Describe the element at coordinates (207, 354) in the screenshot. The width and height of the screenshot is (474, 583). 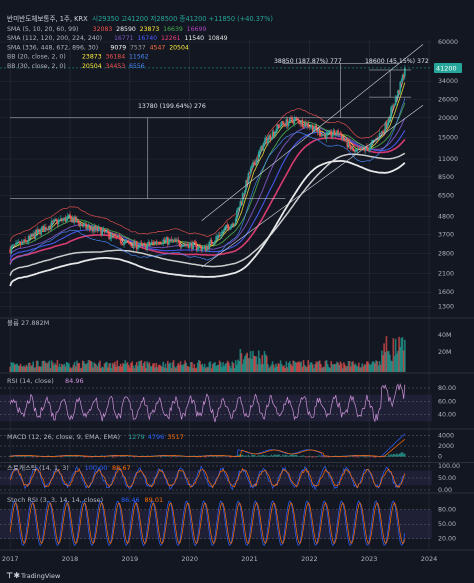
I see `volume-panel` at that location.